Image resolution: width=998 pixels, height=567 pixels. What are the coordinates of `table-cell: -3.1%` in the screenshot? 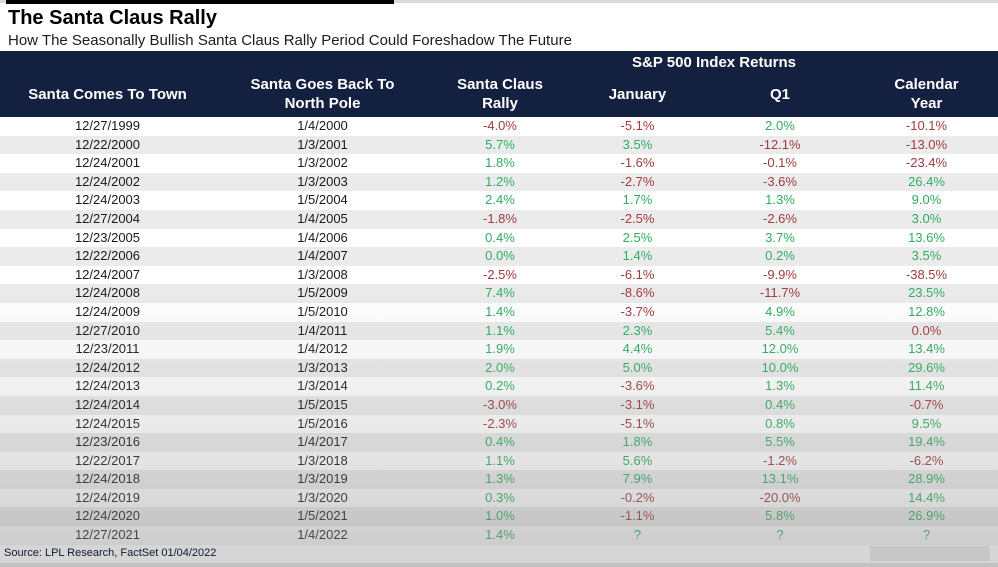 It's located at (637, 404).